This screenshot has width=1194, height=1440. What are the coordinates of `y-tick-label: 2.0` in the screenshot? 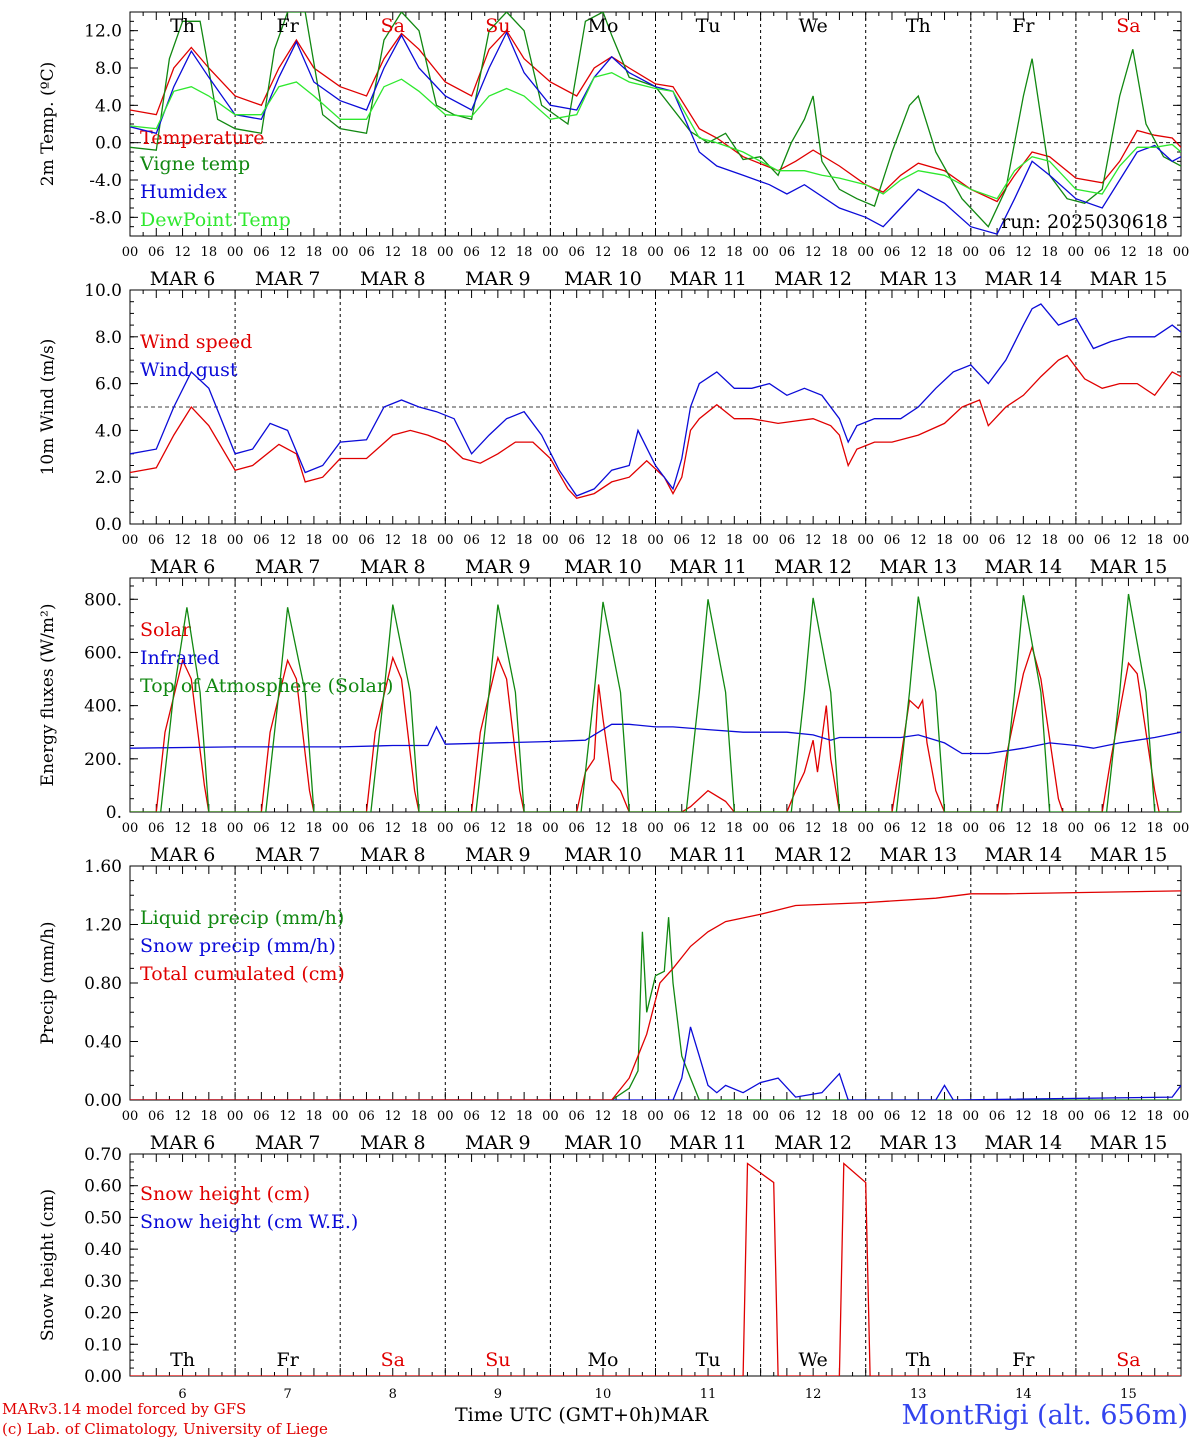 It's located at (108, 478).